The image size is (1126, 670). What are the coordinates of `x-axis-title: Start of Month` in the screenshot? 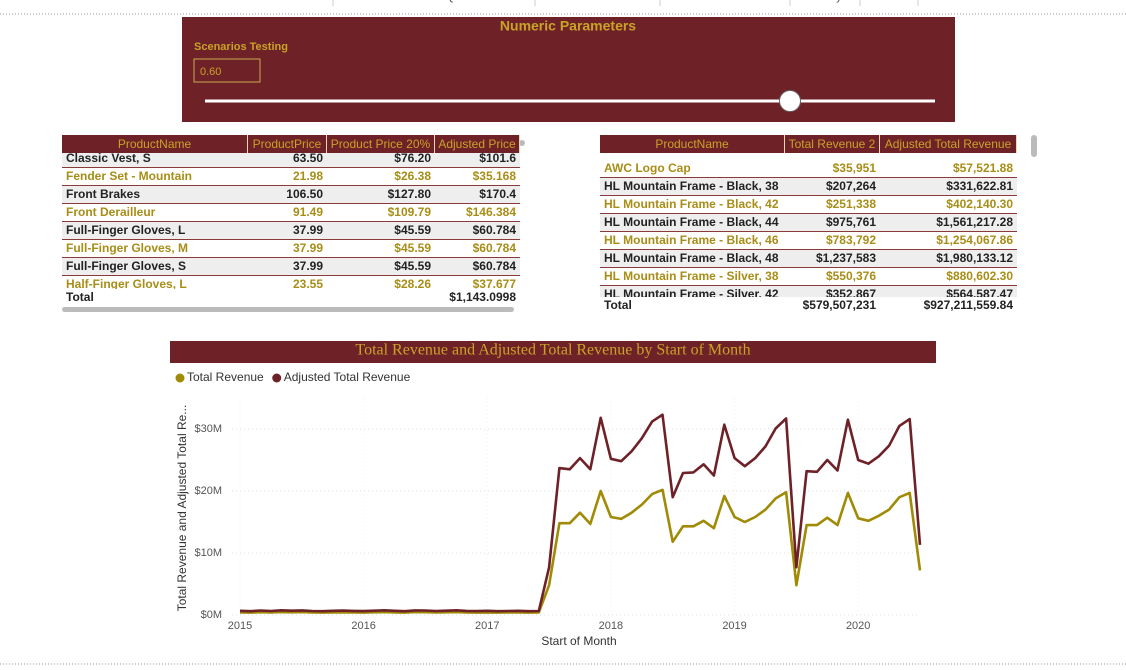 It's located at (578, 641).